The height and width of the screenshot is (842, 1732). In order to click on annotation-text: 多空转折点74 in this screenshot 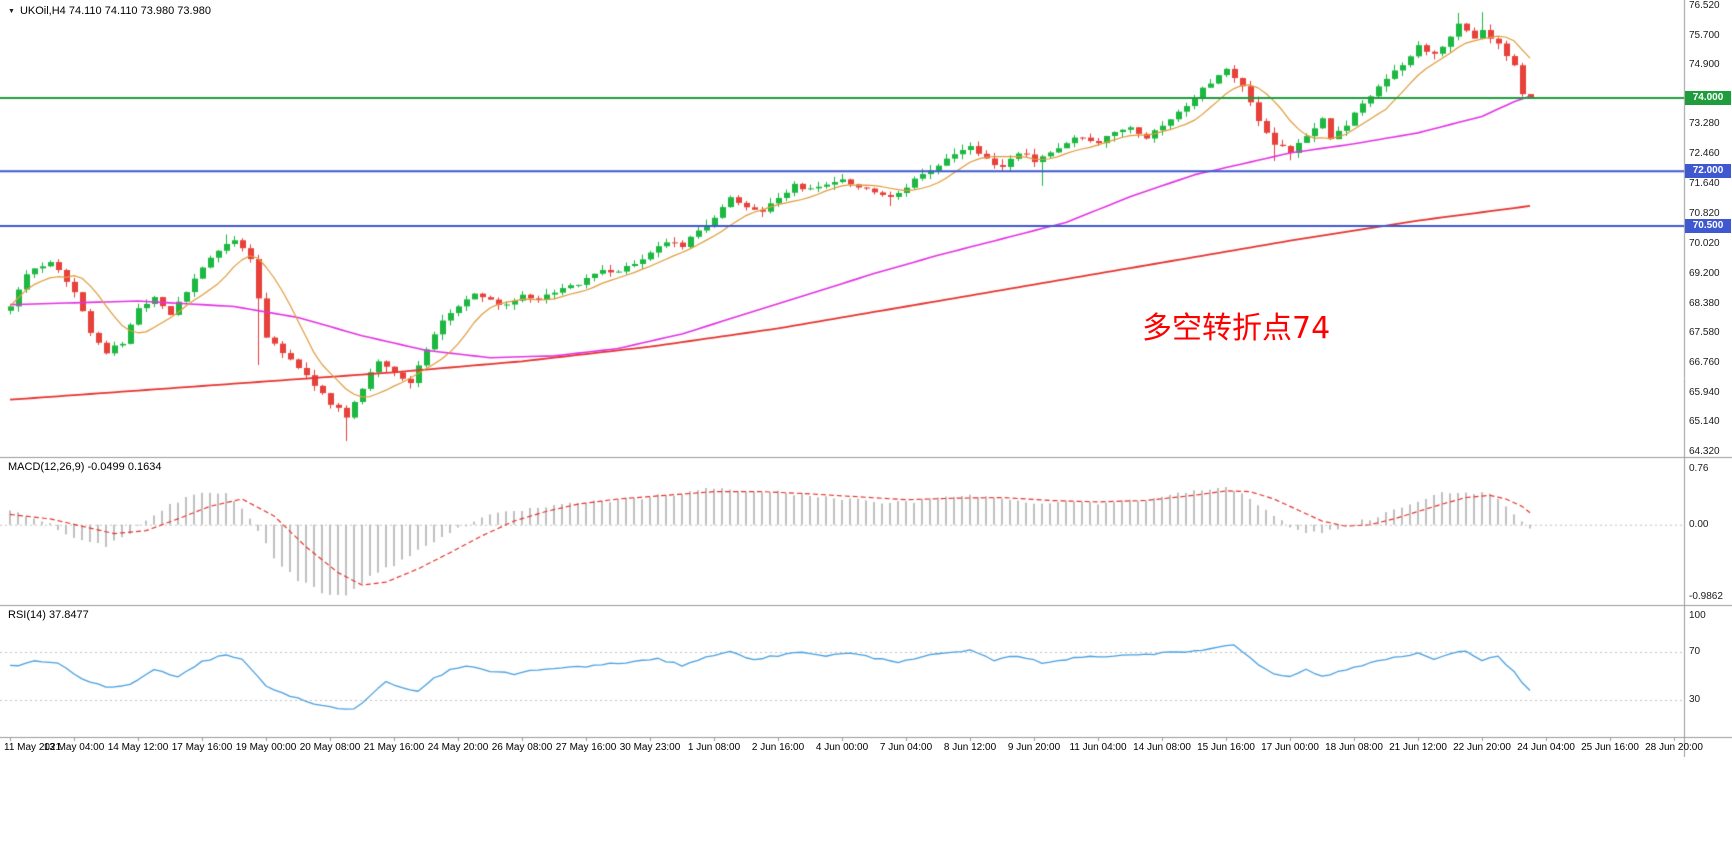, I will do `click(1236, 328)`.